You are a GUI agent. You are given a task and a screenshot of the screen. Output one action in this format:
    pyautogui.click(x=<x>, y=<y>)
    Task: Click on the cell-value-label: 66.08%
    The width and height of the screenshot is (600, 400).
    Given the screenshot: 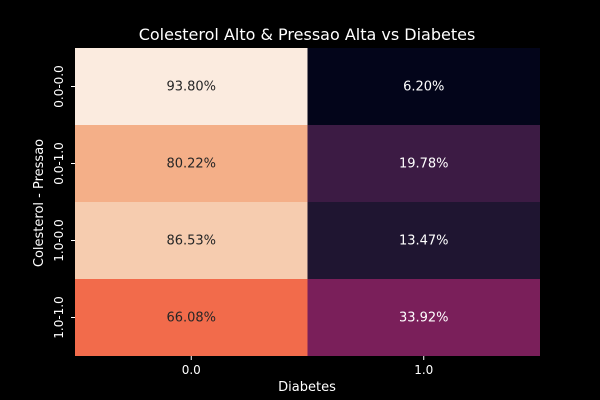 What is the action you would take?
    pyautogui.click(x=191, y=318)
    